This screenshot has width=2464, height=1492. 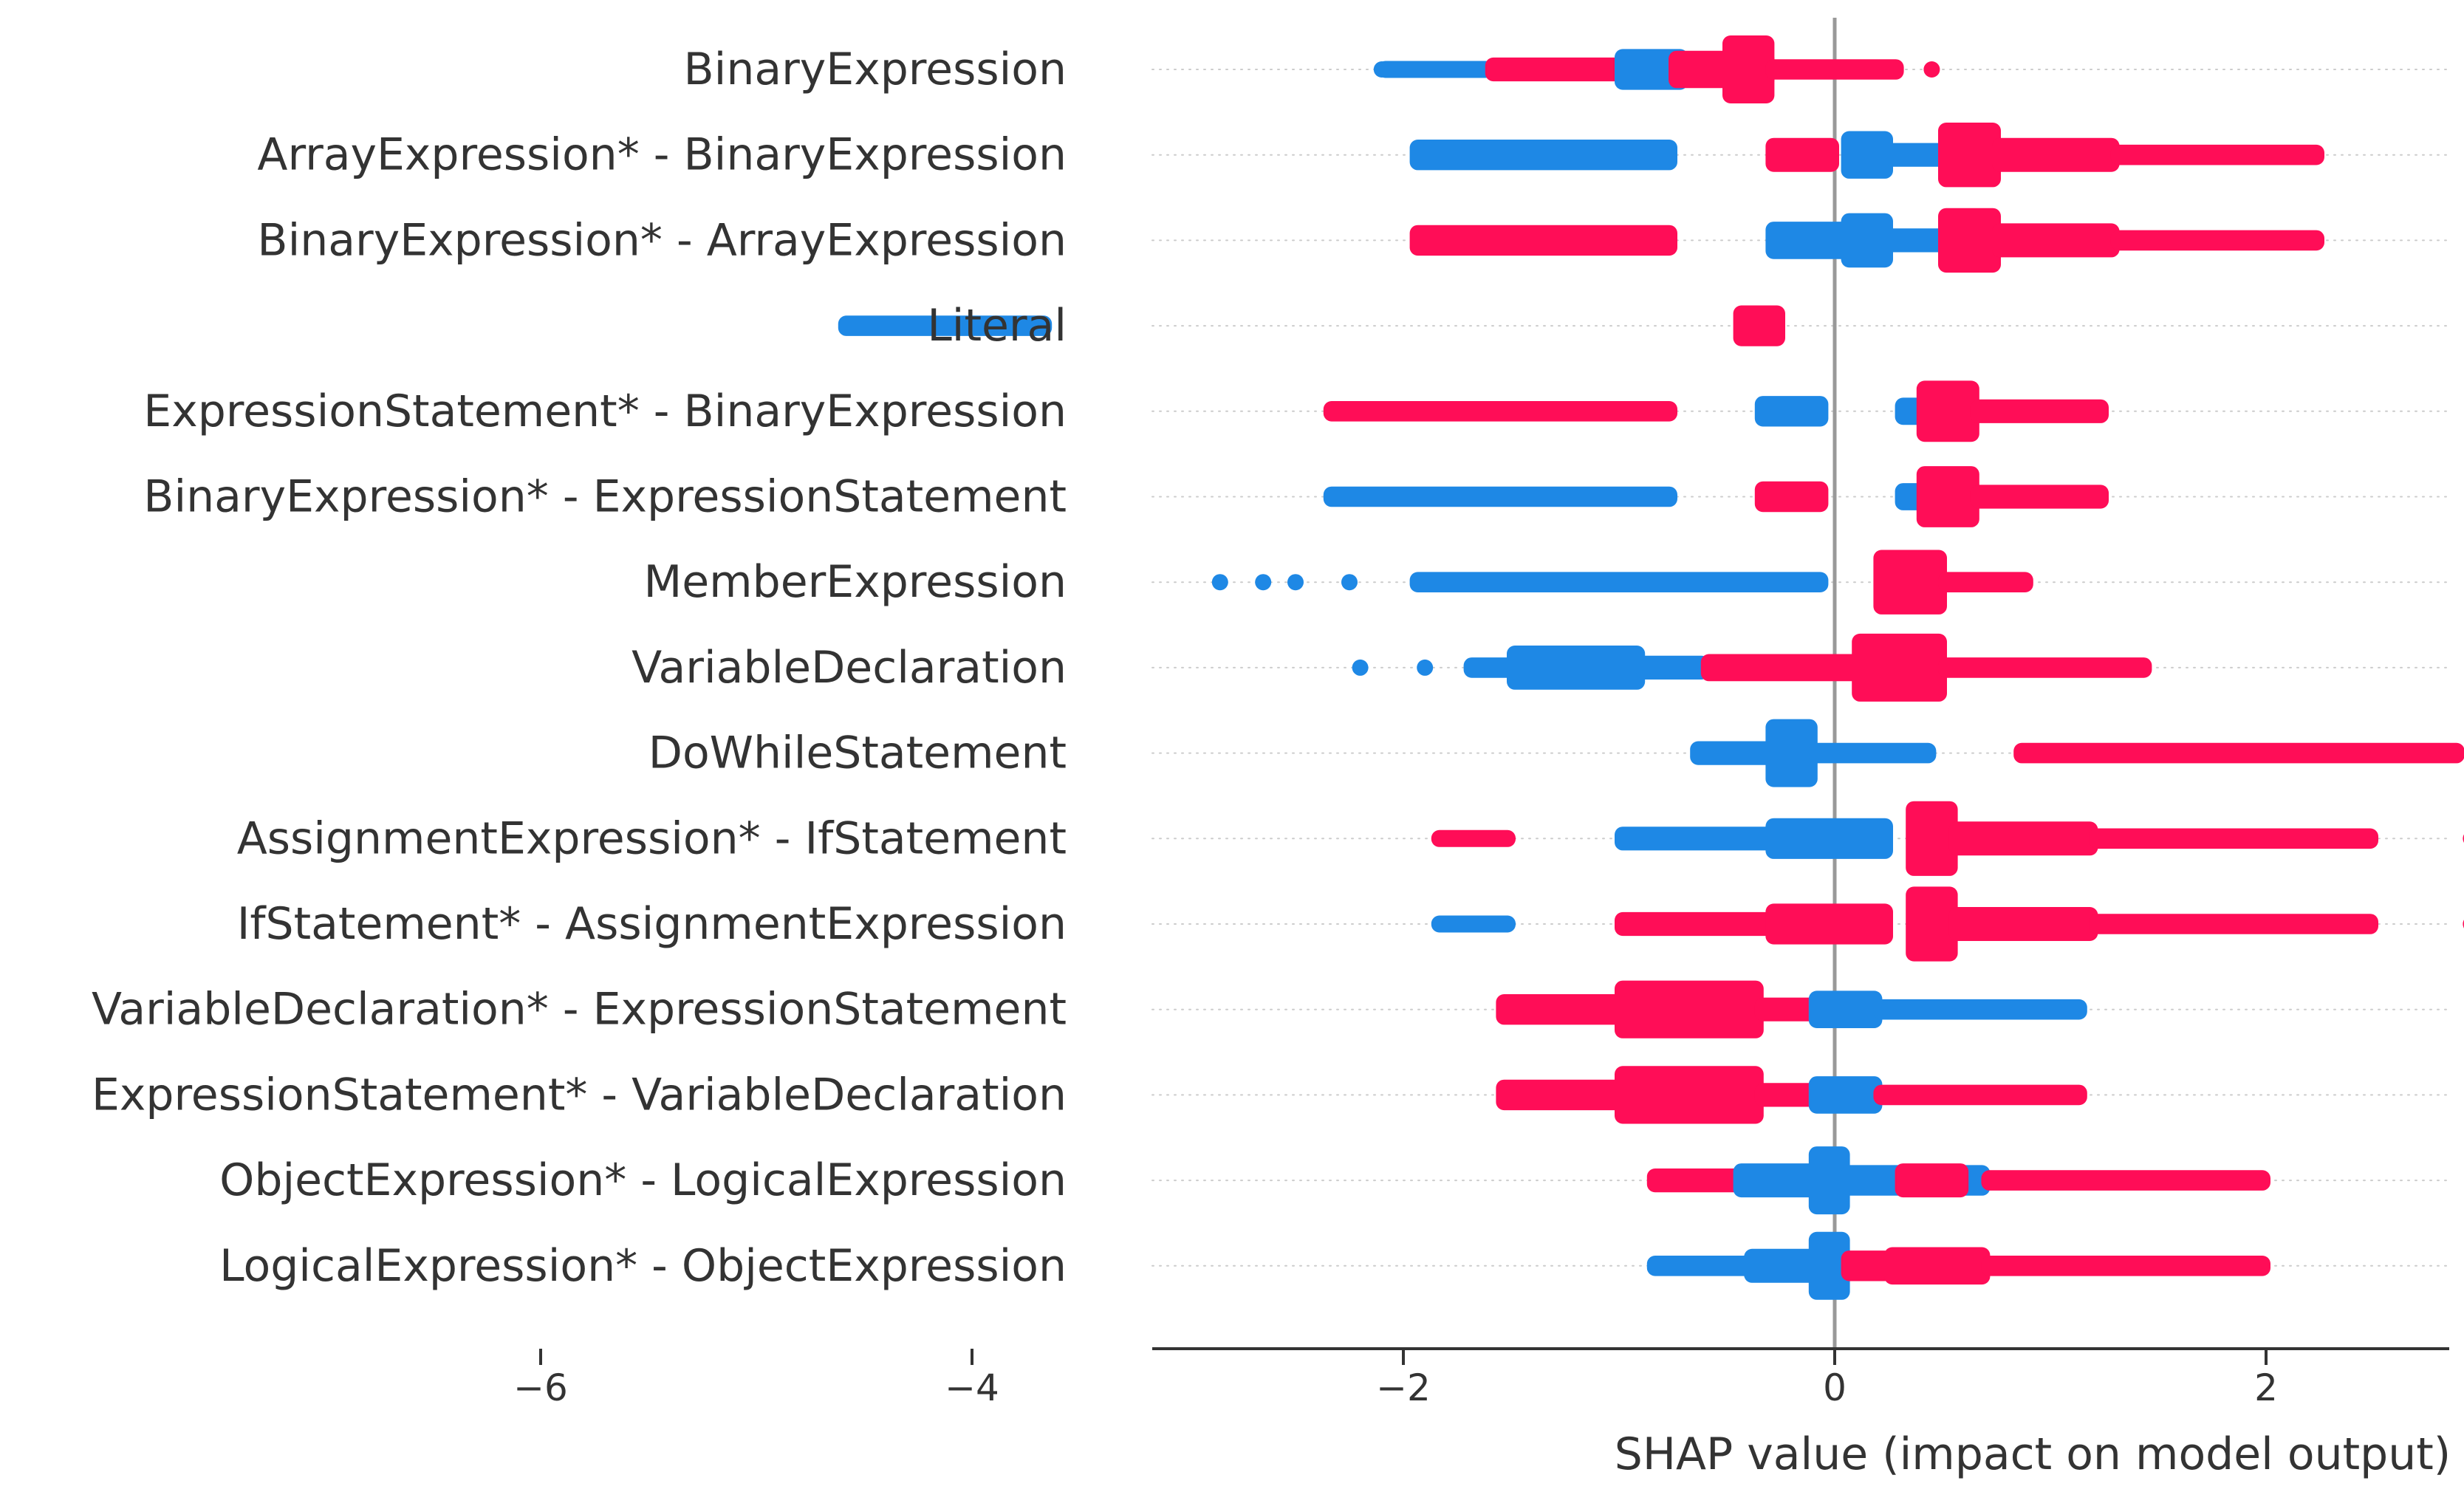 I want to click on feature-label: ArrayExpression* - BinaryExpression, so click(x=662, y=155).